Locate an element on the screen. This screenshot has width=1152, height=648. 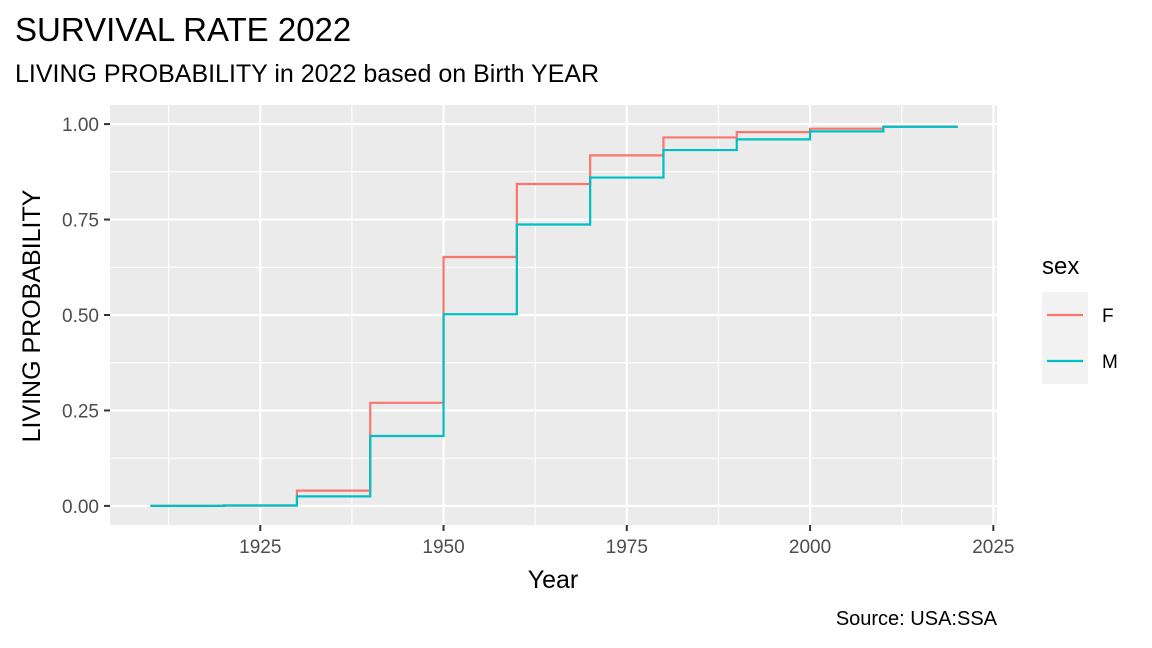
legend-label-m: M is located at coordinates (1110, 362).